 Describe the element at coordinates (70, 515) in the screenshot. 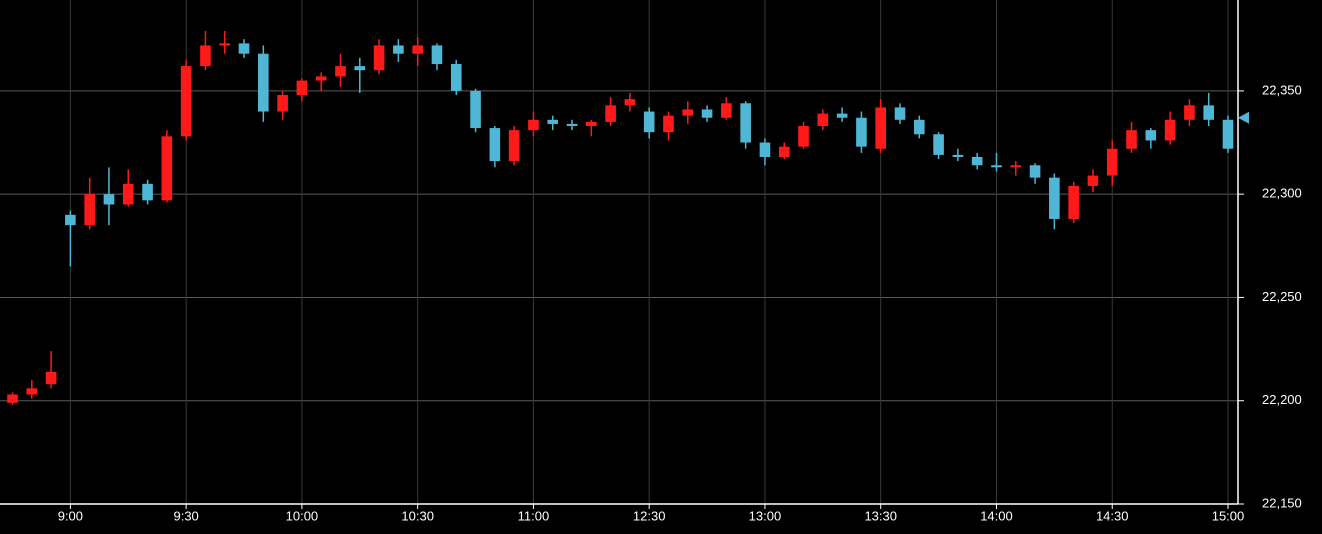

I see `x-tick-label: 9:00` at that location.